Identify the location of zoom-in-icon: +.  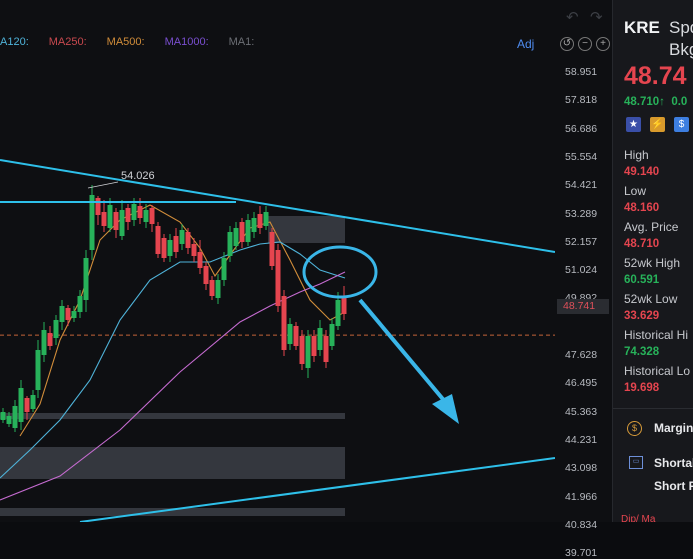
(603, 44).